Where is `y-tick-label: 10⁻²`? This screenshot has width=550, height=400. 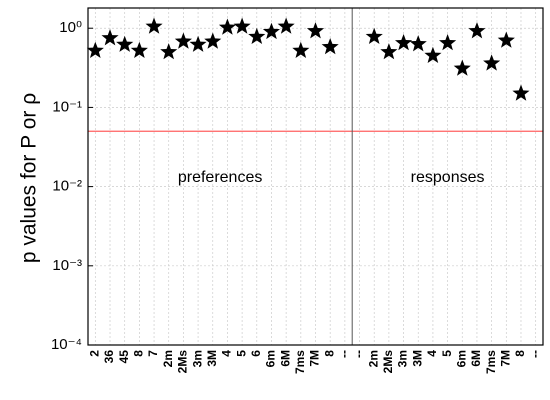 y-tick-label: 10⁻² is located at coordinates (67, 186).